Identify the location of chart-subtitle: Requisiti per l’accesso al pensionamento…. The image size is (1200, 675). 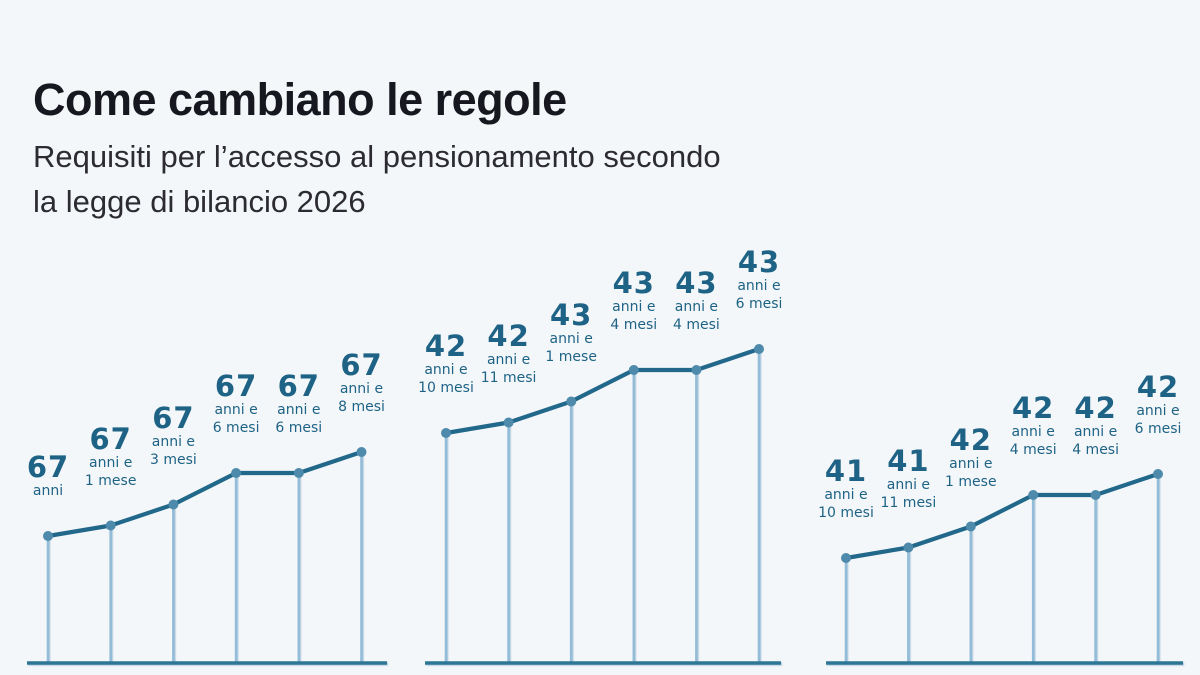
(377, 179).